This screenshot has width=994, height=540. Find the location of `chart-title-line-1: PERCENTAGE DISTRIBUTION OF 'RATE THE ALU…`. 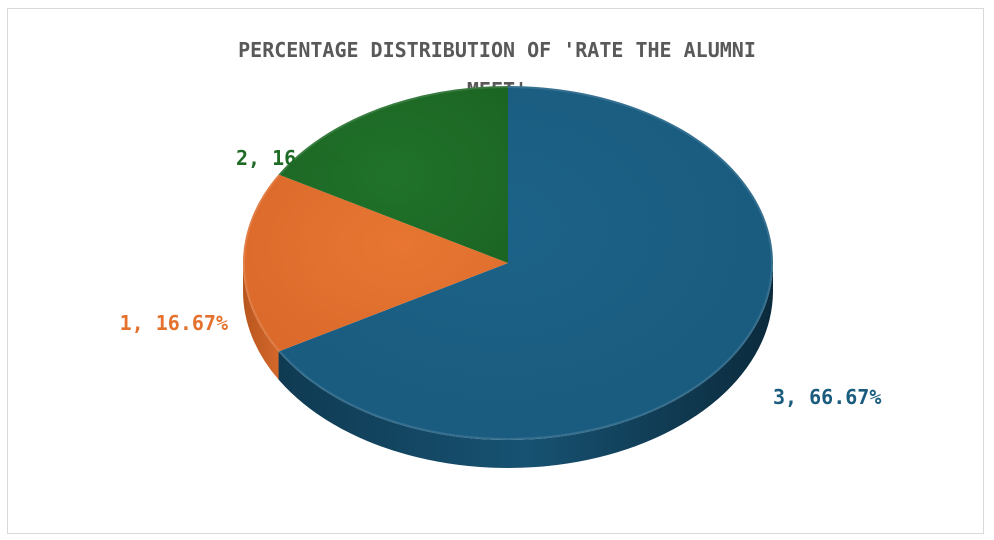

chart-title-line-1: PERCENTAGE DISTRIBUTION OF 'RATE THE ALU… is located at coordinates (497, 50).